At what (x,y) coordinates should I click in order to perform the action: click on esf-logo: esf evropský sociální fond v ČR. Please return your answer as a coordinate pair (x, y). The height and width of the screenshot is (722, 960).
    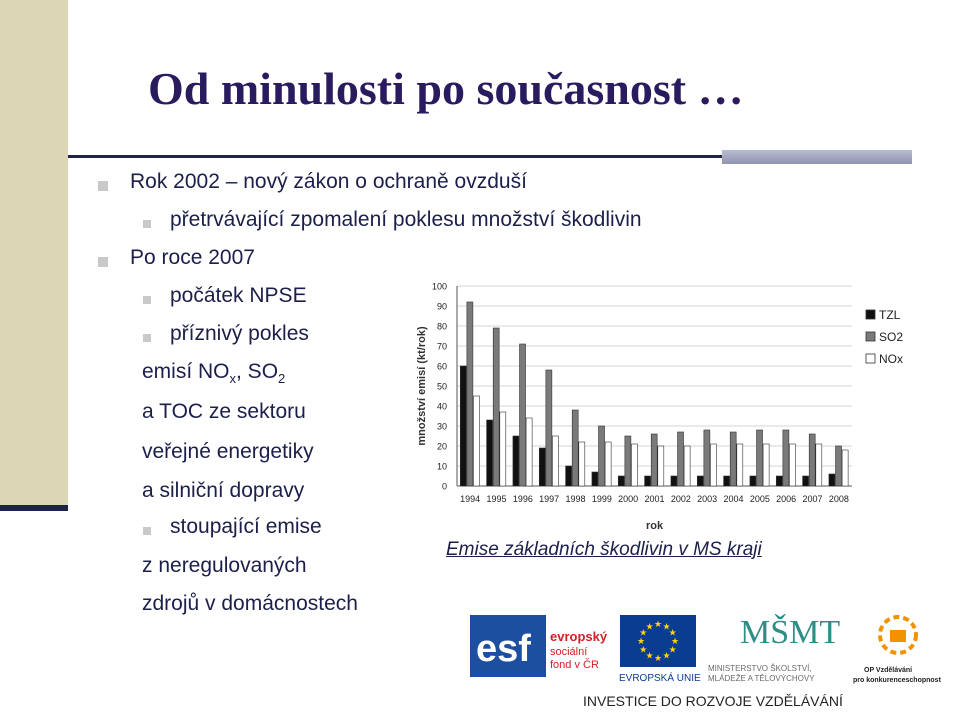
    Looking at the image, I should click on (539, 646).